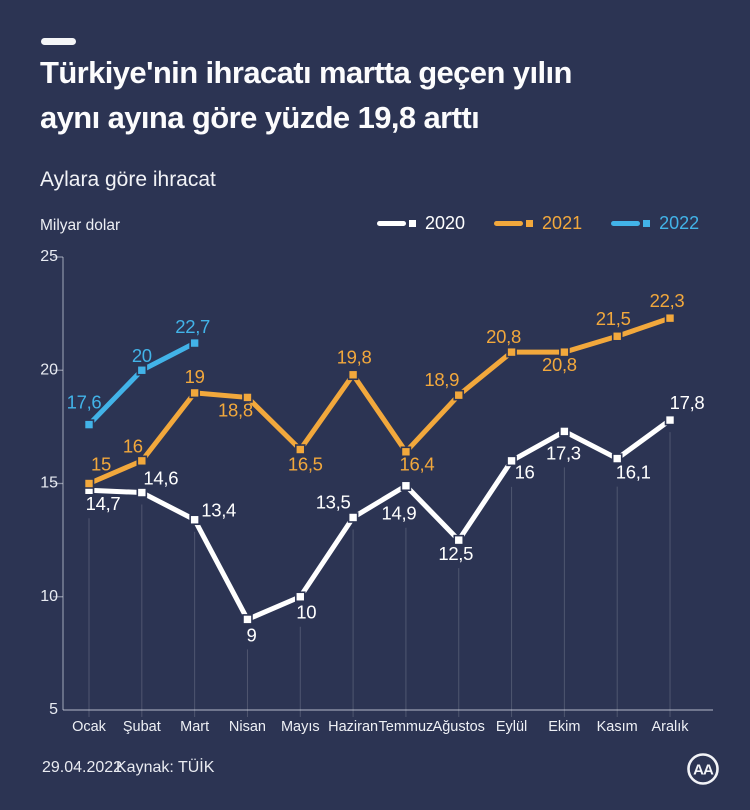  I want to click on legend-label: 2022, so click(679, 223).